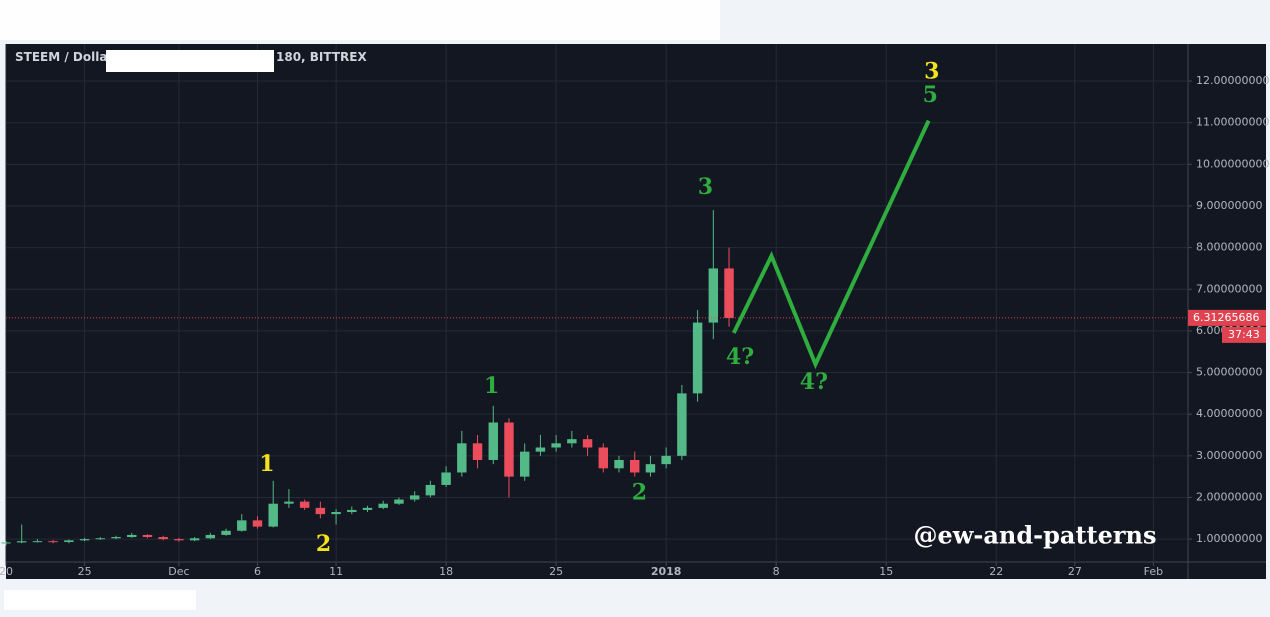  I want to click on countdown-box, so click(1244, 334).